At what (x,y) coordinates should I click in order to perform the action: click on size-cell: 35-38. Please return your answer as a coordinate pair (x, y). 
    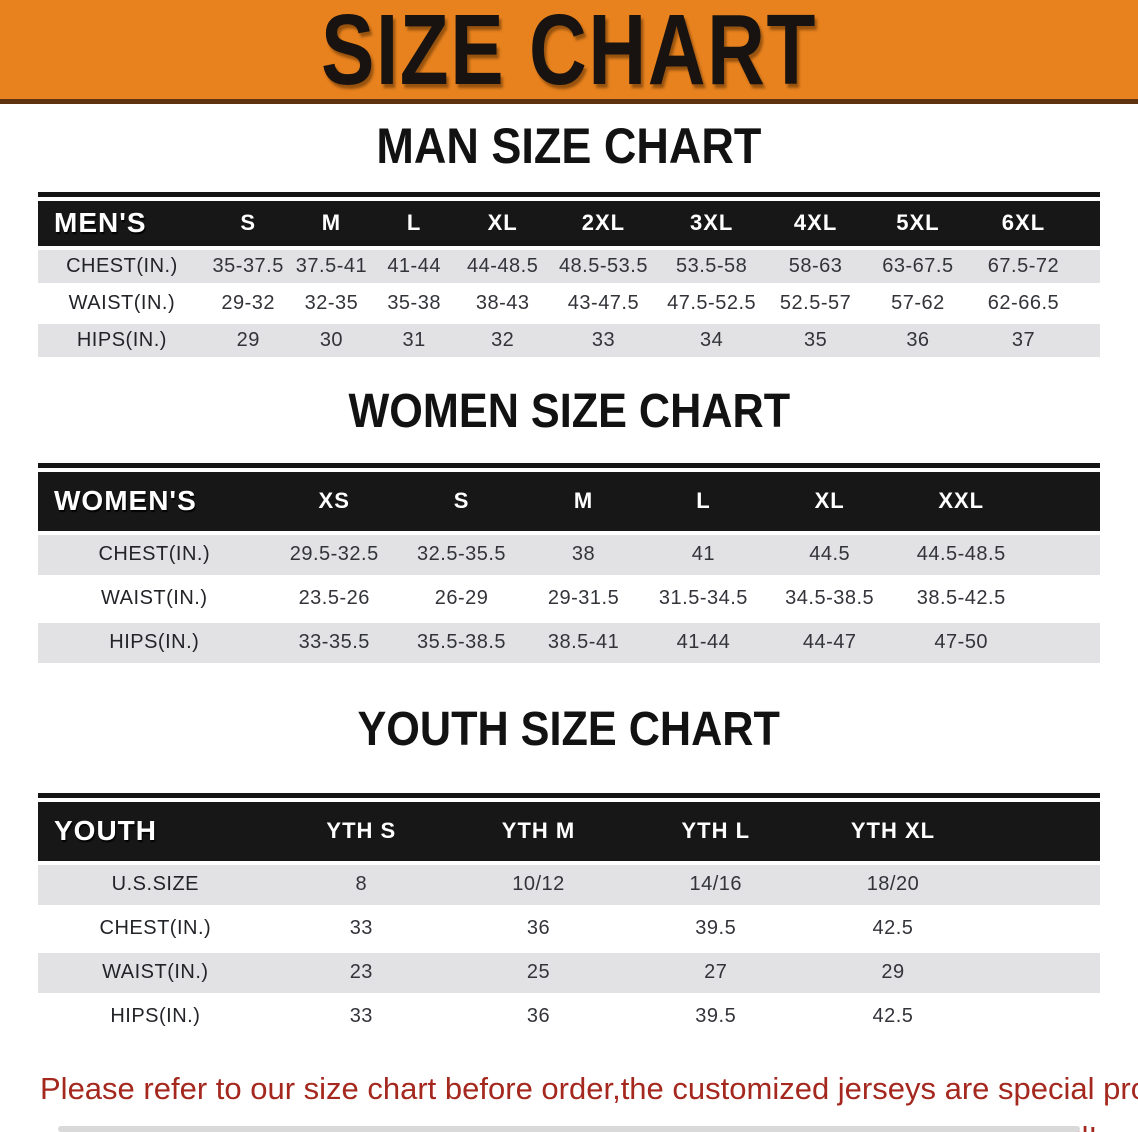
    Looking at the image, I should click on (414, 303).